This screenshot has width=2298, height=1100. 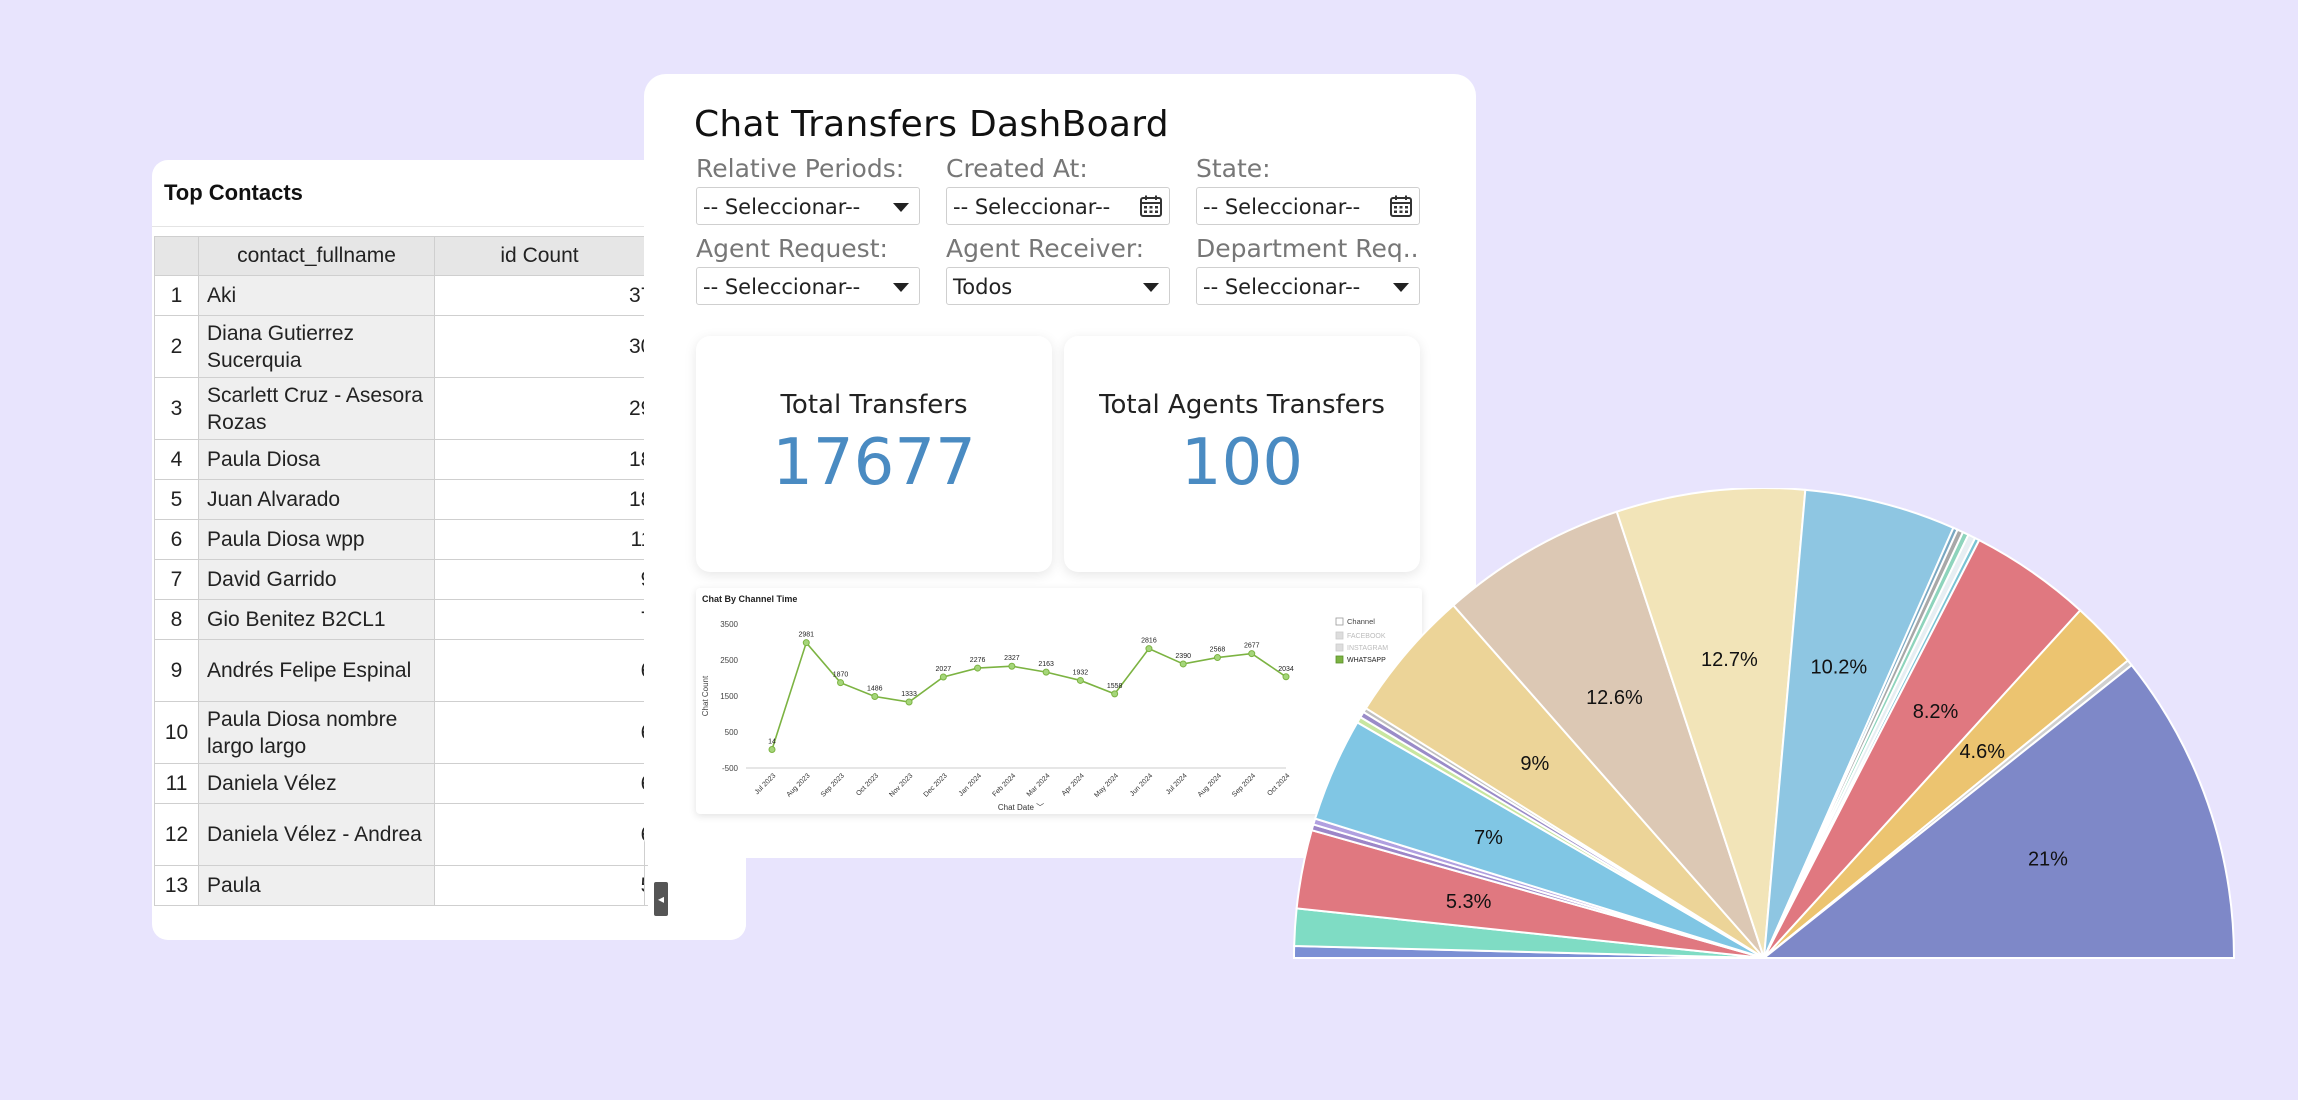 What do you see at coordinates (176, 539) in the screenshot?
I see `row-index: 6` at bounding box center [176, 539].